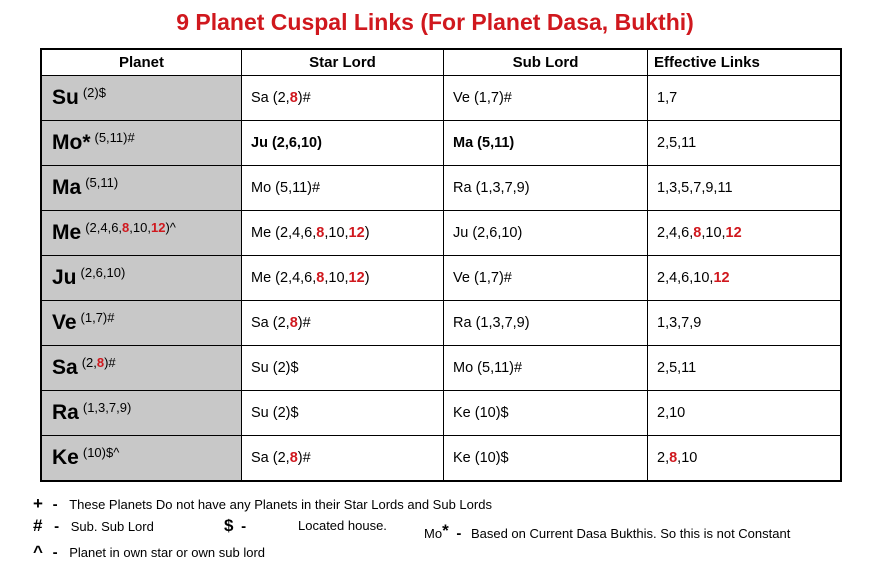  What do you see at coordinates (275, 368) in the screenshot?
I see `text-fragment: Su (2)$` at bounding box center [275, 368].